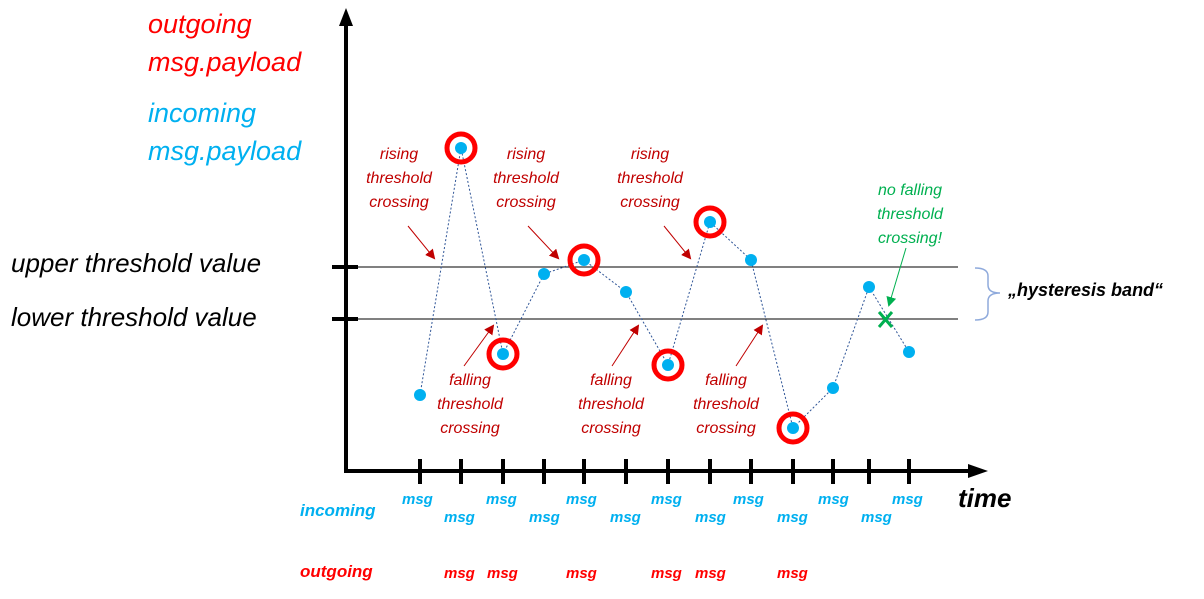 The height and width of the screenshot is (599, 1204). Describe the element at coordinates (225, 151) in the screenshot. I see `legend-incoming-line2: msg.payload` at that location.